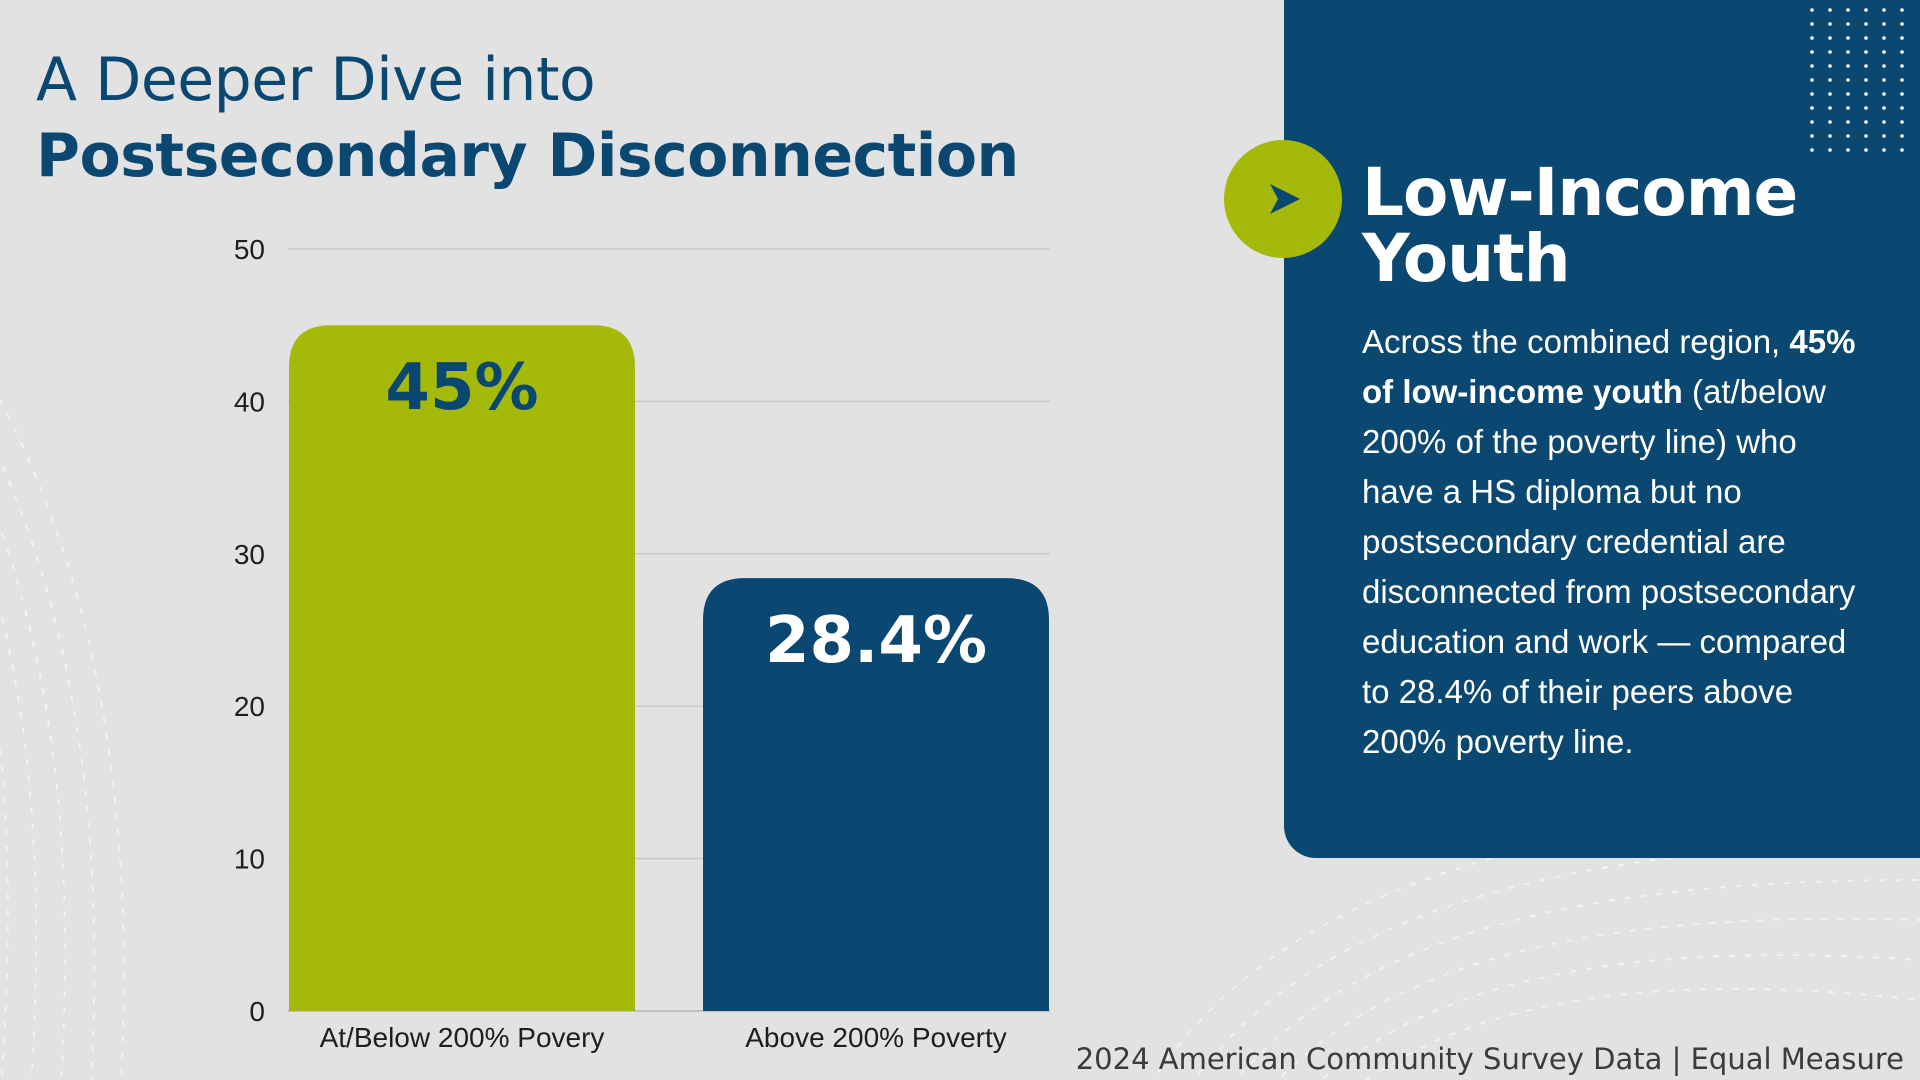  I want to click on y-tick-label: 20, so click(249, 706).